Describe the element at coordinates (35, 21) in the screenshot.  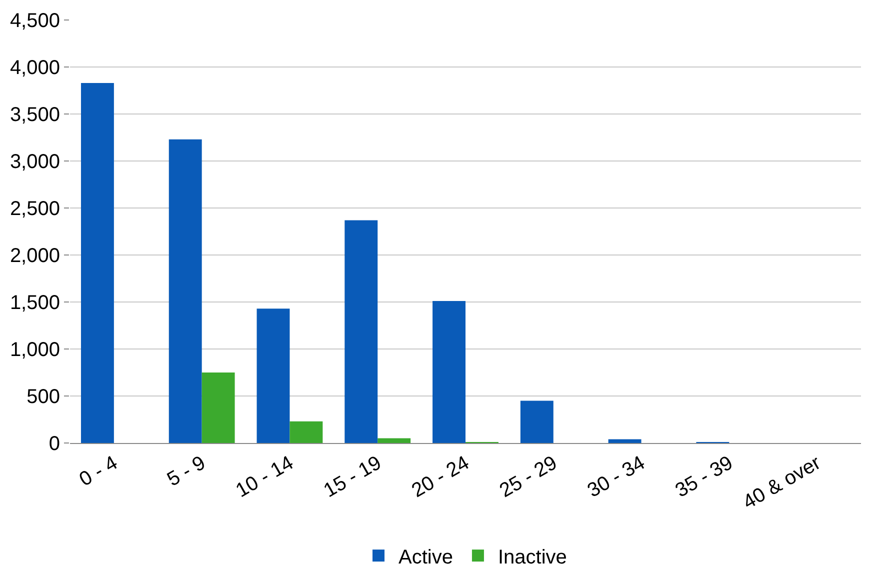
I see `y-tick-label: 4,500` at that location.